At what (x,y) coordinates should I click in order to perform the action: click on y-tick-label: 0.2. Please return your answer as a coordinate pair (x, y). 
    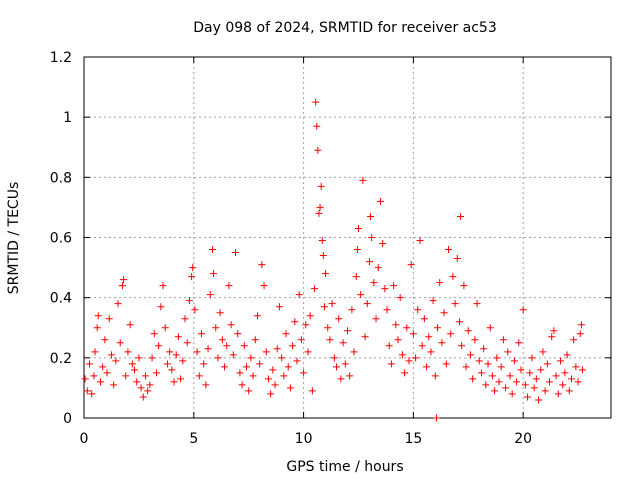
    Looking at the image, I should click on (61, 359).